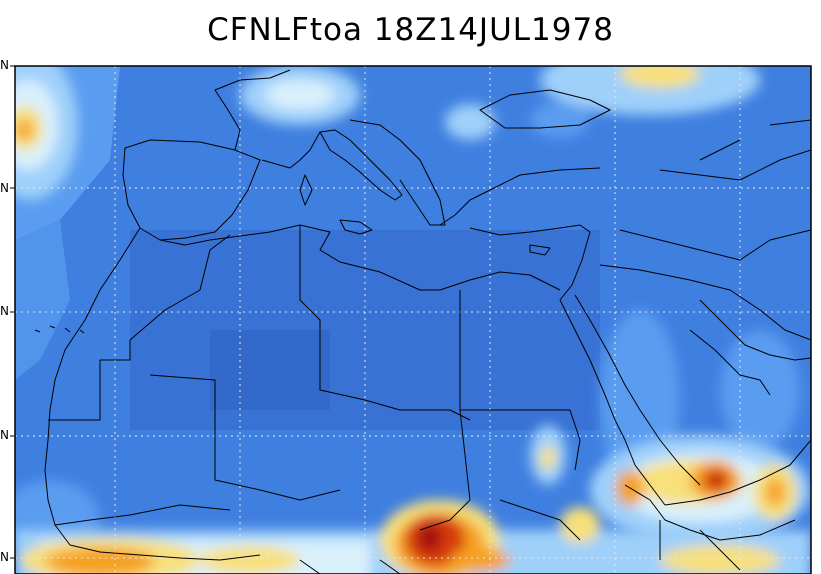  I want to click on map-title: CFNLFtoa 18Z14JUL1978, so click(410, 30).